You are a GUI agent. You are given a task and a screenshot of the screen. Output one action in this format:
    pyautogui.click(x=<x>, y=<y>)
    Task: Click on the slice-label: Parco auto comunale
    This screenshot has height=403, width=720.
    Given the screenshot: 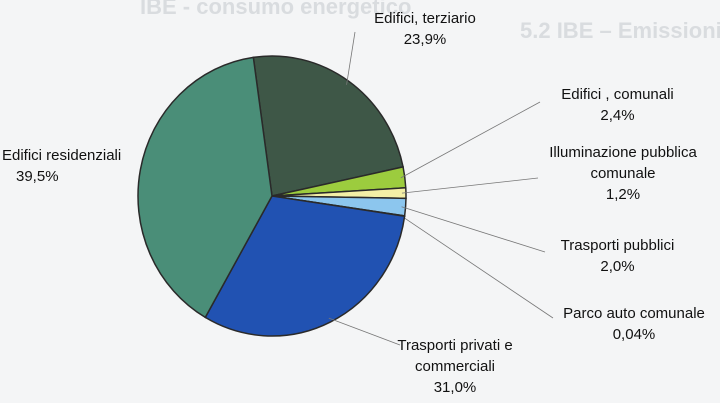 What is the action you would take?
    pyautogui.click(x=634, y=313)
    